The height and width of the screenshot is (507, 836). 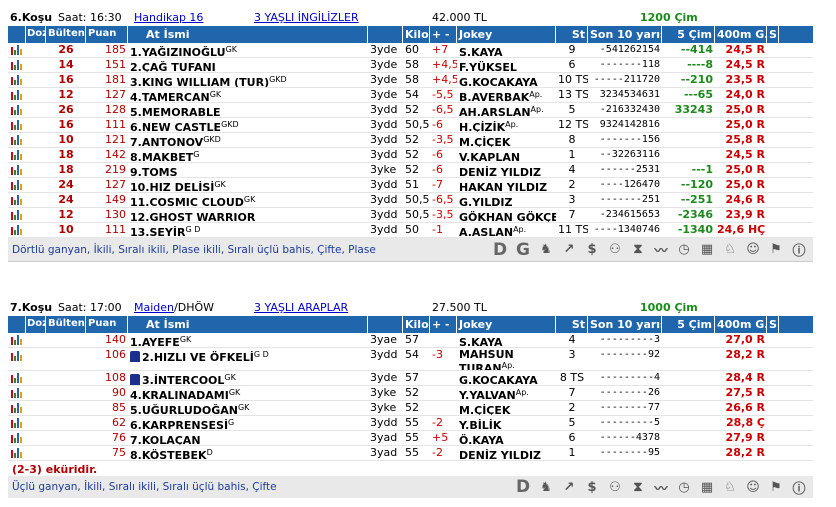 What do you see at coordinates (173, 66) in the screenshot?
I see `horse-name-text: 2.ÇAĞ TUFANI` at bounding box center [173, 66].